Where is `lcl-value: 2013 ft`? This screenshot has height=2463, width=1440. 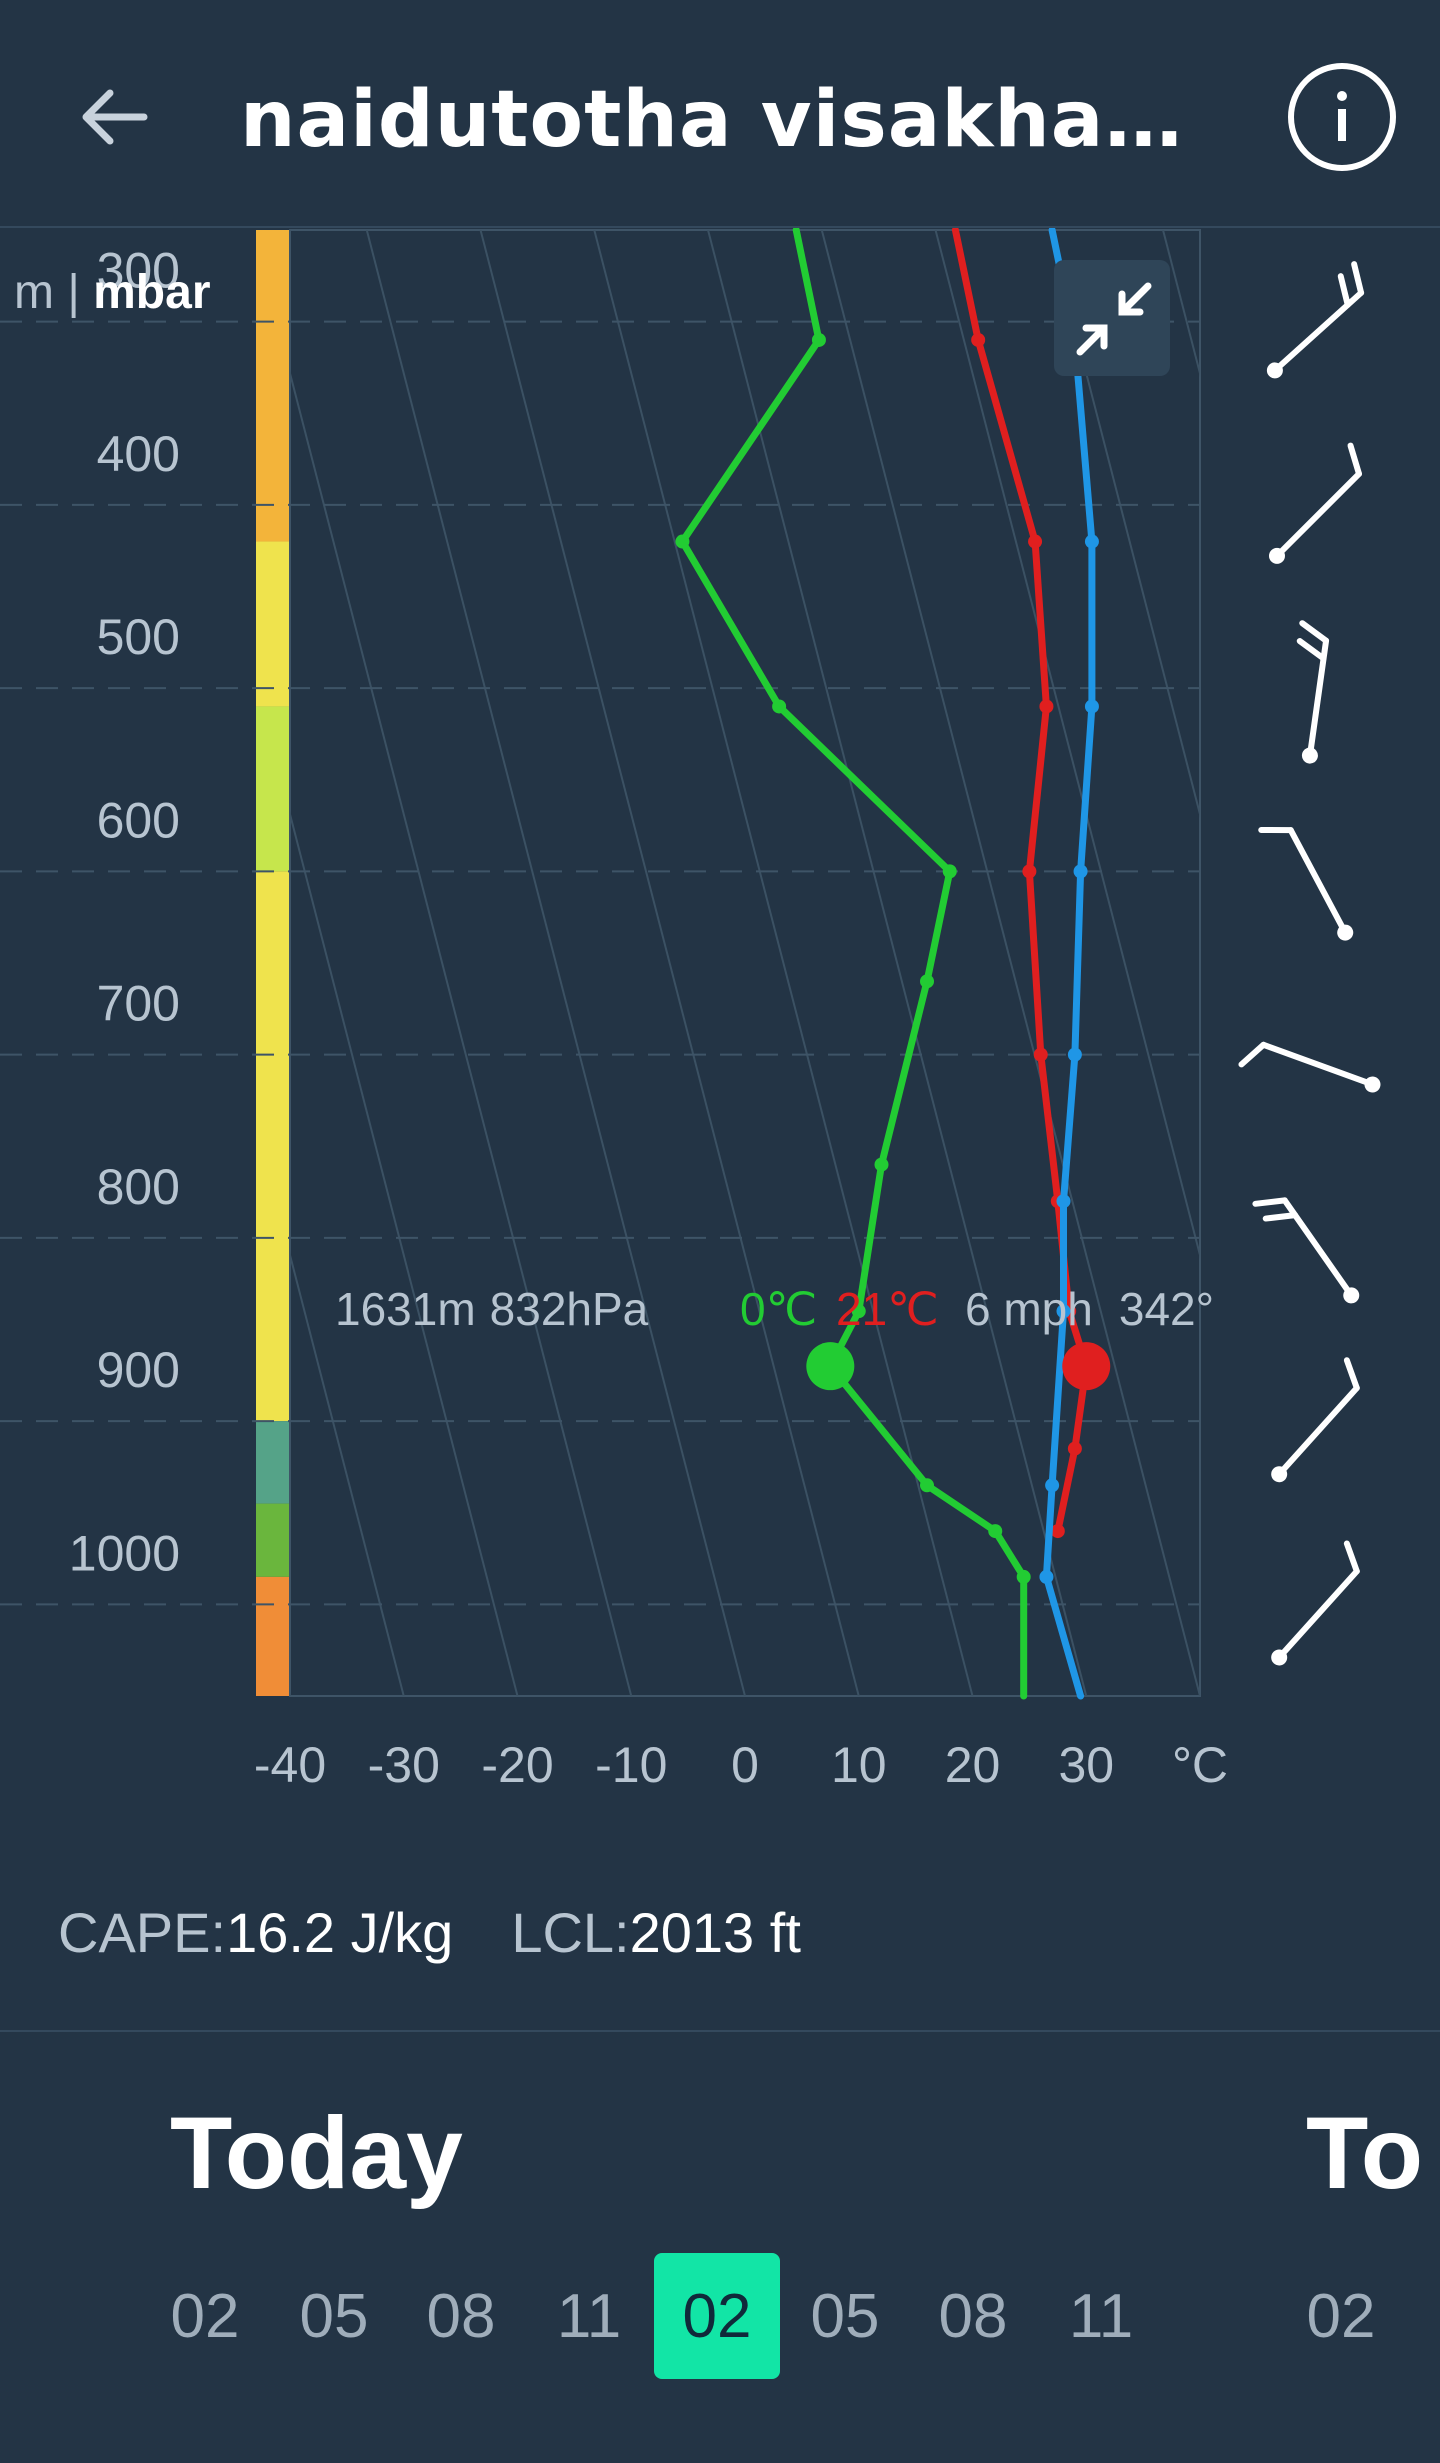
lcl-value: 2013 ft is located at coordinates (715, 1932).